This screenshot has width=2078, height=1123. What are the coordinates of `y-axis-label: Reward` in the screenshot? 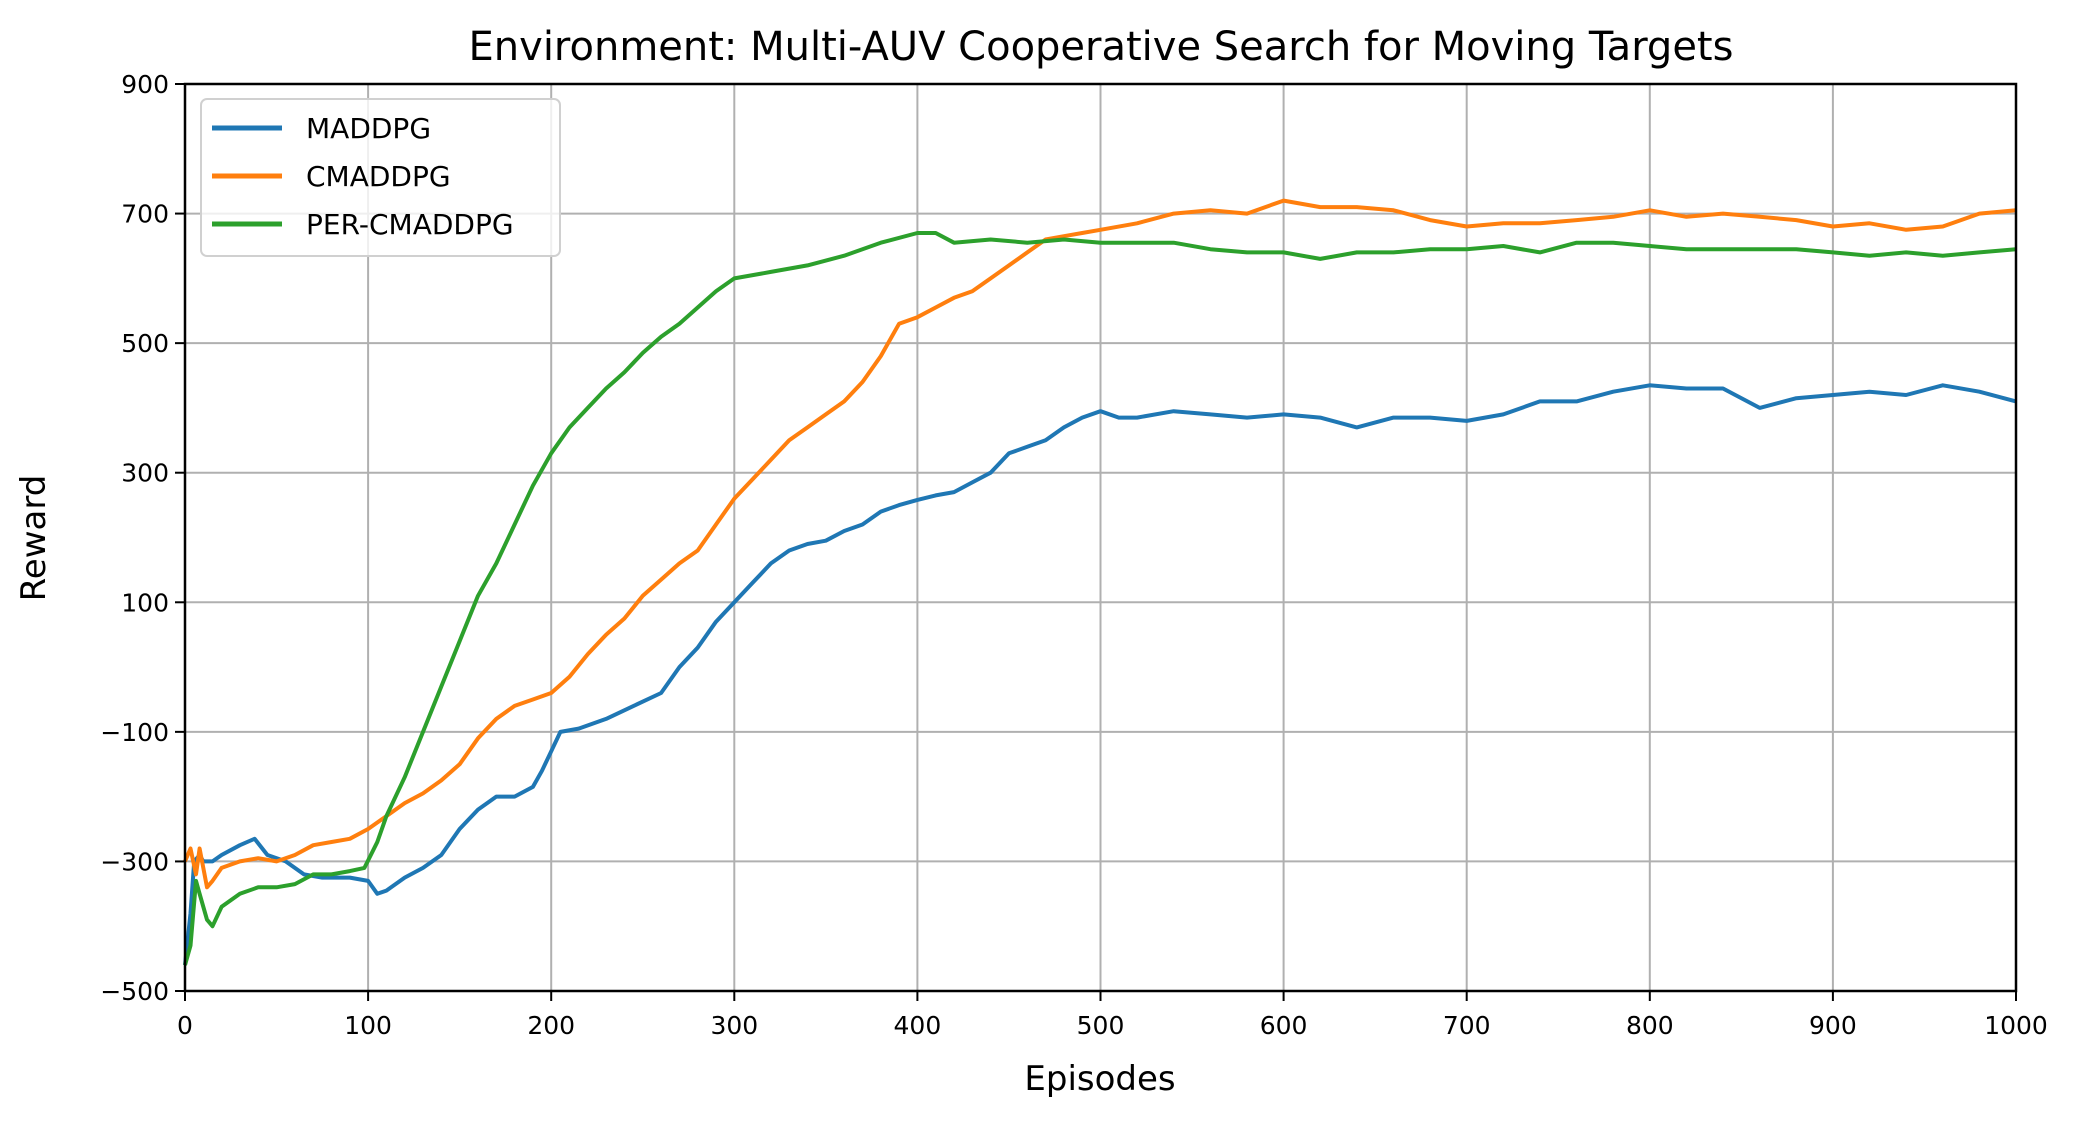 It's located at (34, 538).